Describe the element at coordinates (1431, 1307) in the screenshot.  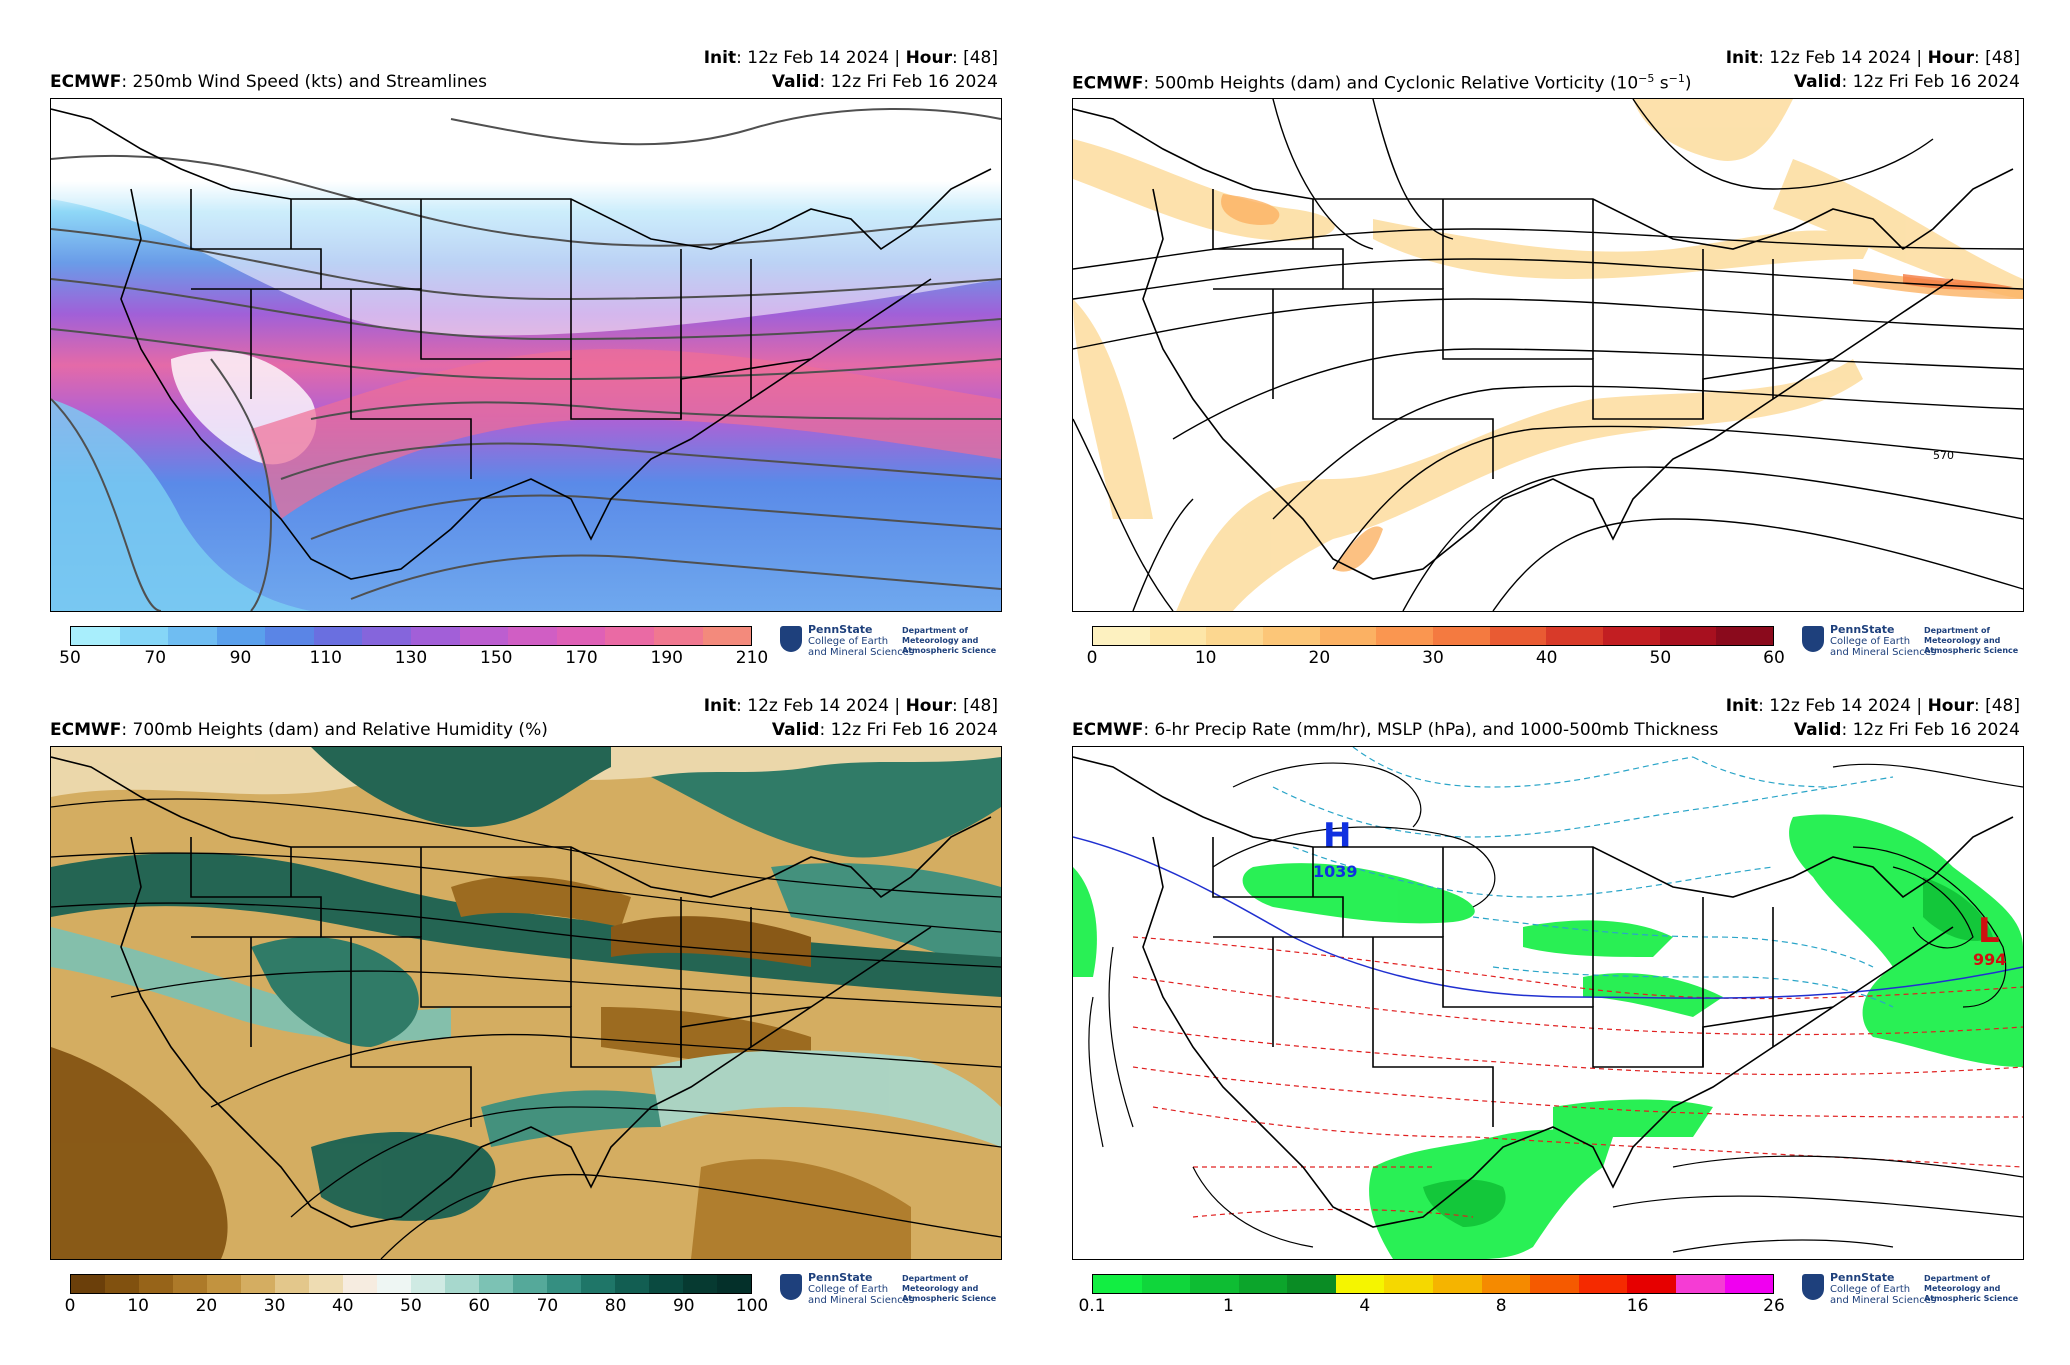
I see `precip-rate-colorbar-ticks: 0.1 1 4 8 16 26` at that location.